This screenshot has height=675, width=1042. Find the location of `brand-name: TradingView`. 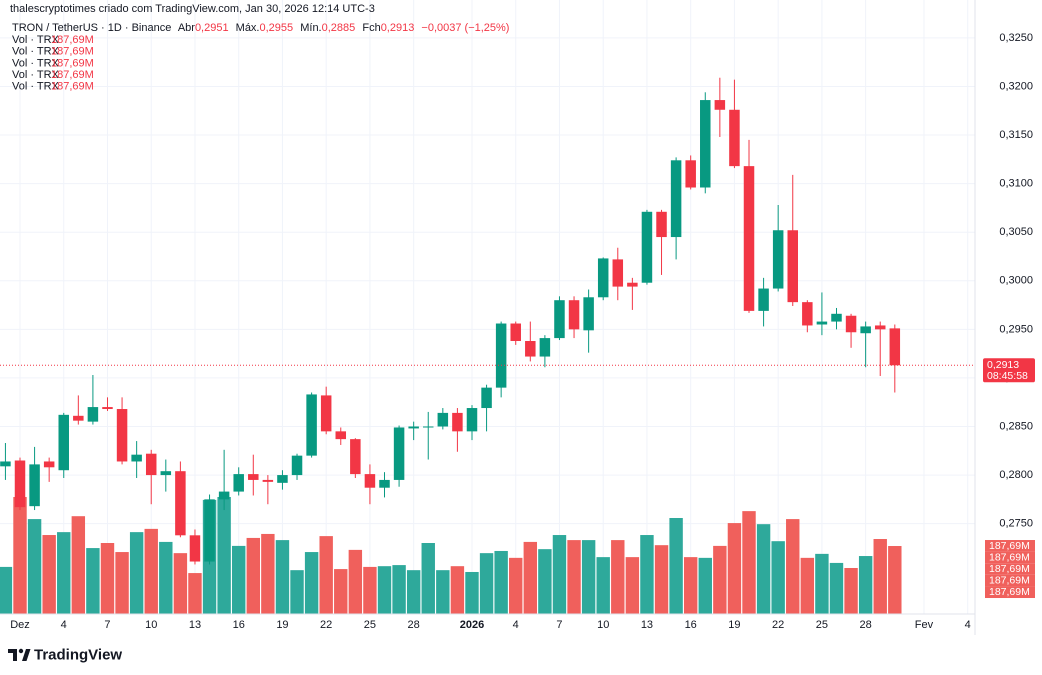

brand-name: TradingView is located at coordinates (78, 654).